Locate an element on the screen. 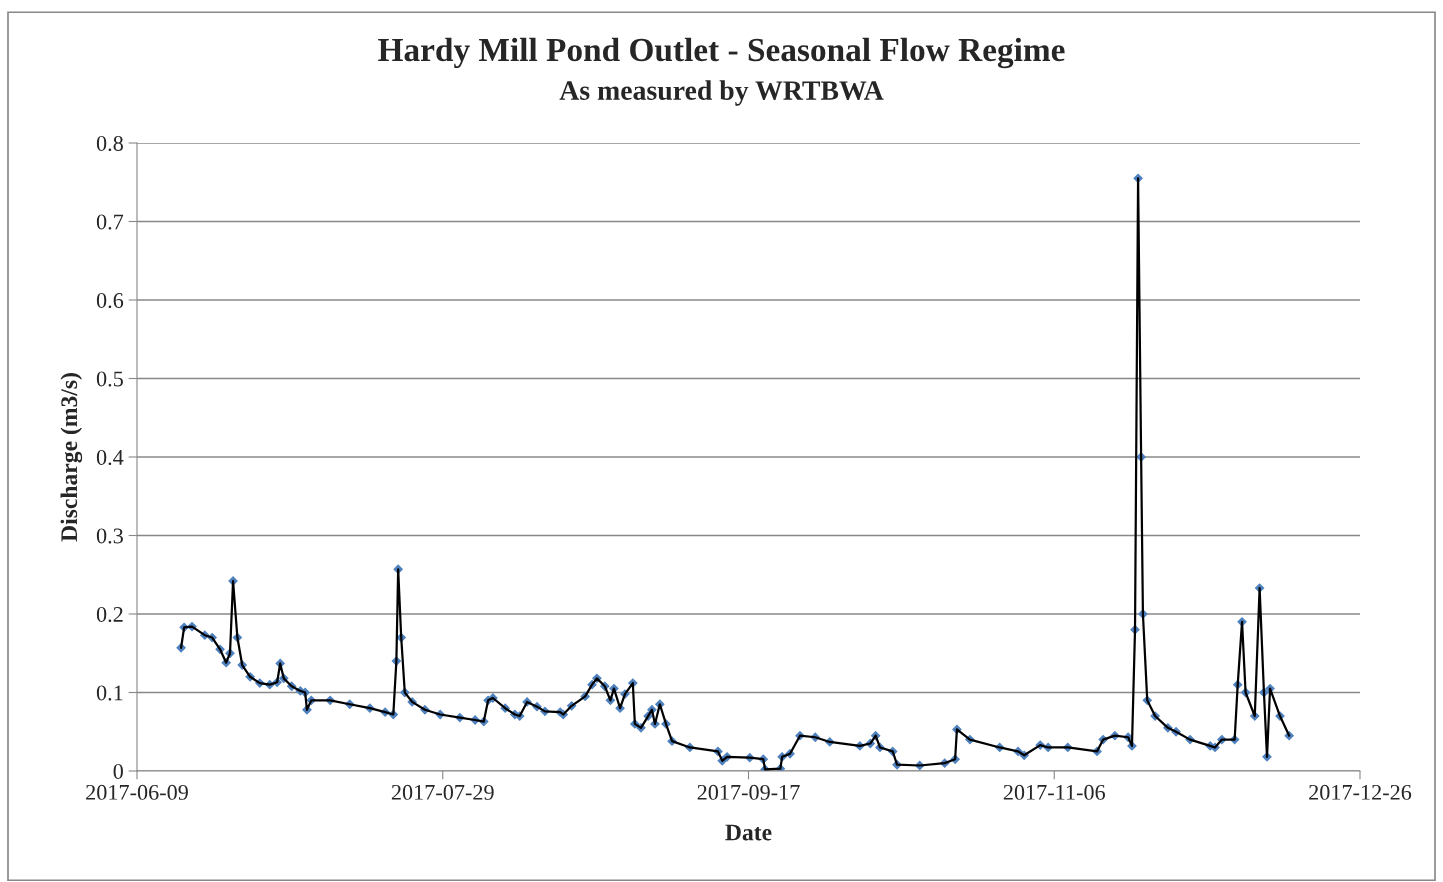 Image resolution: width=1443 pixels, height=882 pixels. y-tick-label: 0.2 is located at coordinates (109, 614).